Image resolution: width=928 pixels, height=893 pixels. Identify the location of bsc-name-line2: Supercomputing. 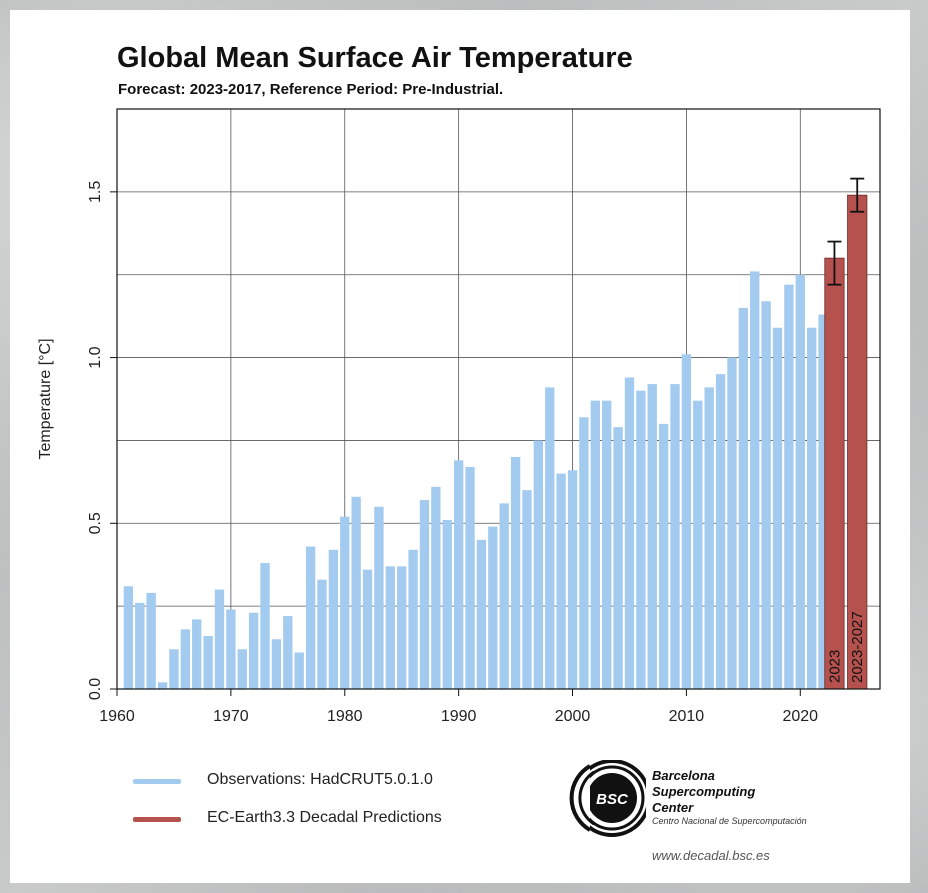
(704, 791).